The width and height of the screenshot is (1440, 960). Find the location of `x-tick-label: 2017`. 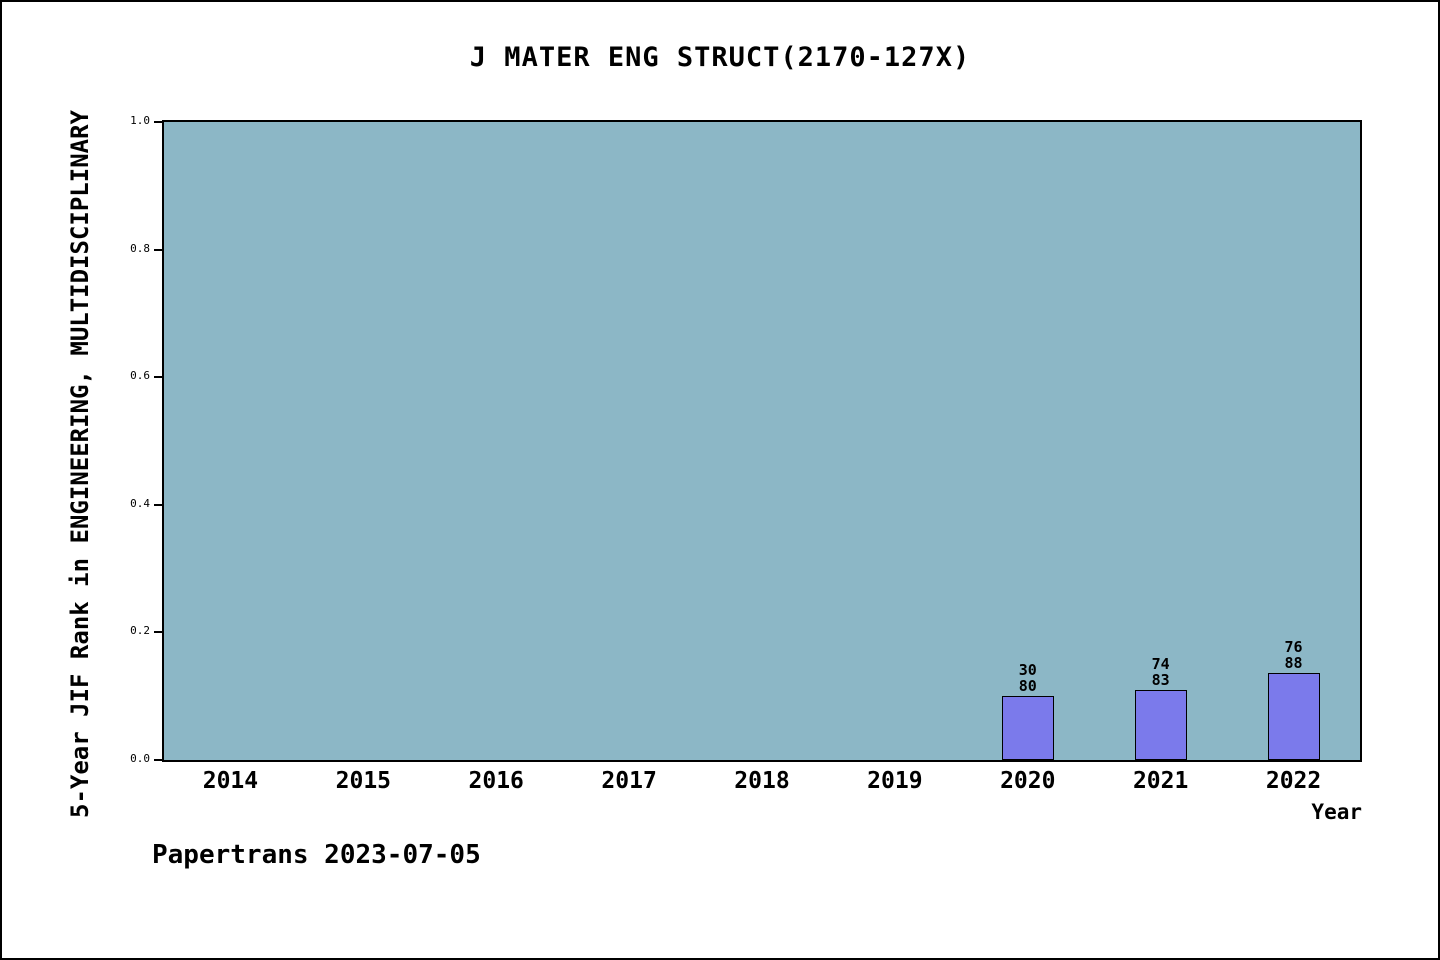

x-tick-label: 2017 is located at coordinates (629, 781).